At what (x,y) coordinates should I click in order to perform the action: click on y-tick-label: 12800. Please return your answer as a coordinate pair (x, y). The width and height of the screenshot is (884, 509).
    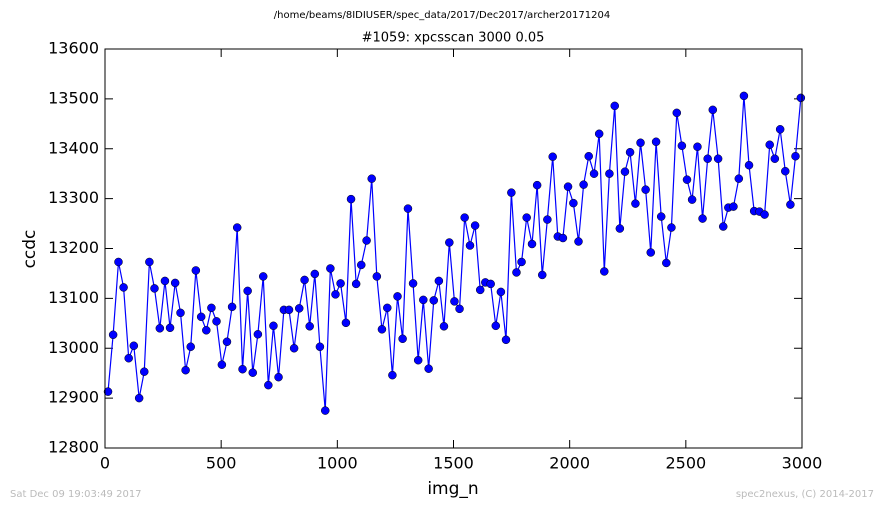
    Looking at the image, I should click on (73, 447).